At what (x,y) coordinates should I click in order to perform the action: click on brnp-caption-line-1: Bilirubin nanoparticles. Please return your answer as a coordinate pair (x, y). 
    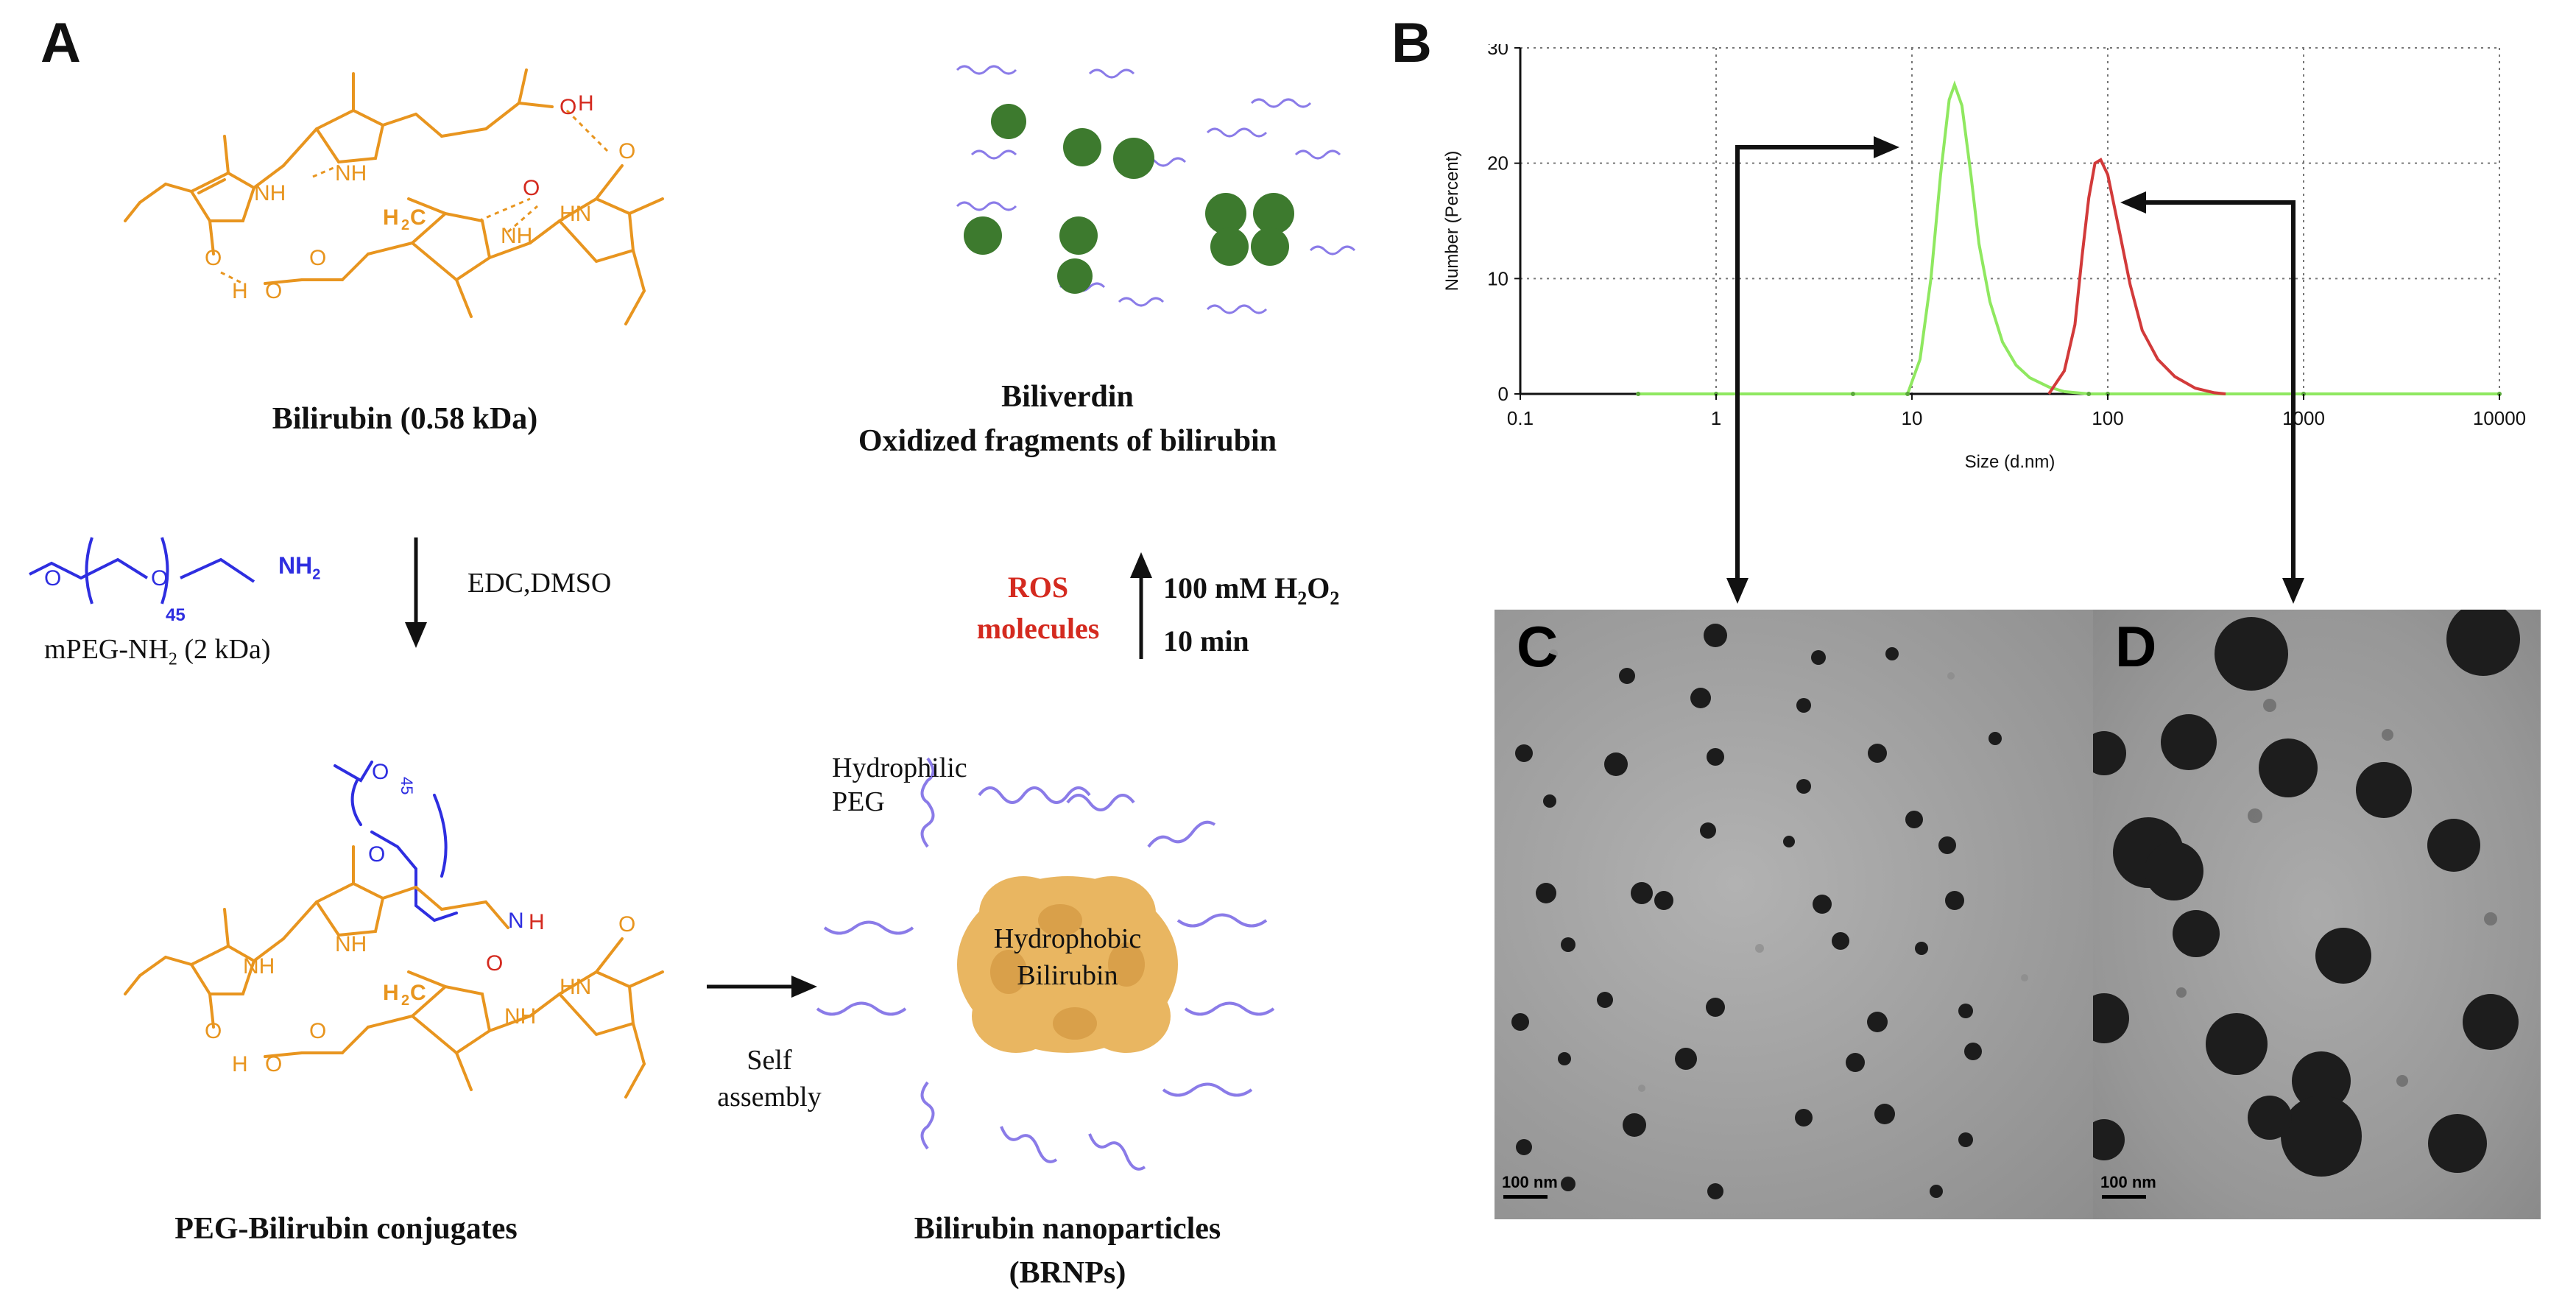
    Looking at the image, I should click on (1067, 1229).